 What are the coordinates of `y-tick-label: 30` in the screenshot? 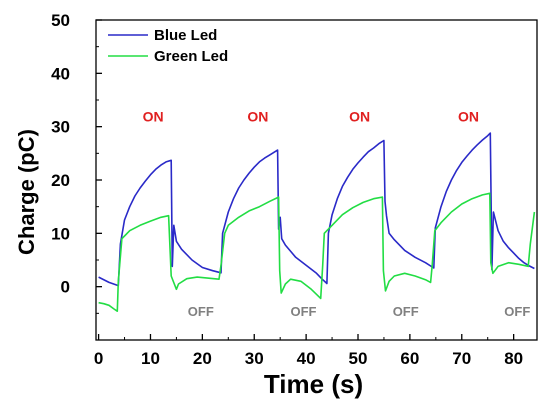 It's located at (60, 127).